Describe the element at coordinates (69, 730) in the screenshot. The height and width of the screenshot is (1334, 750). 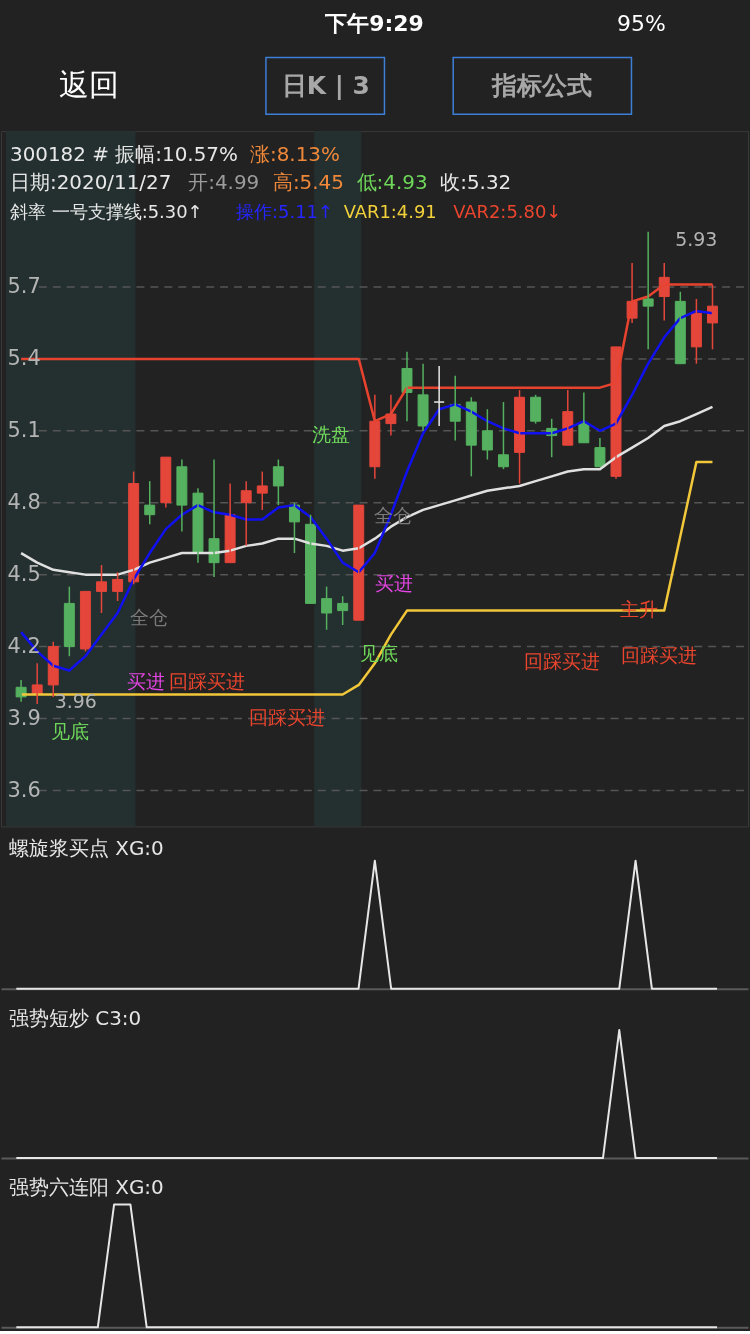
I see `annotation: 见底` at that location.